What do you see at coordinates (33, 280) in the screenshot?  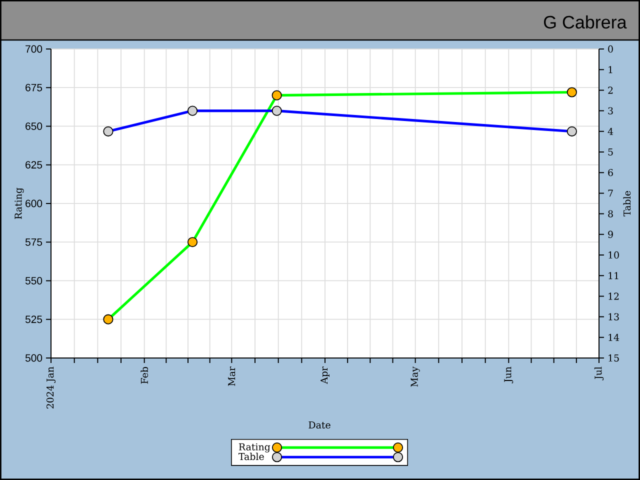 I see `y-tick-label: 550` at bounding box center [33, 280].